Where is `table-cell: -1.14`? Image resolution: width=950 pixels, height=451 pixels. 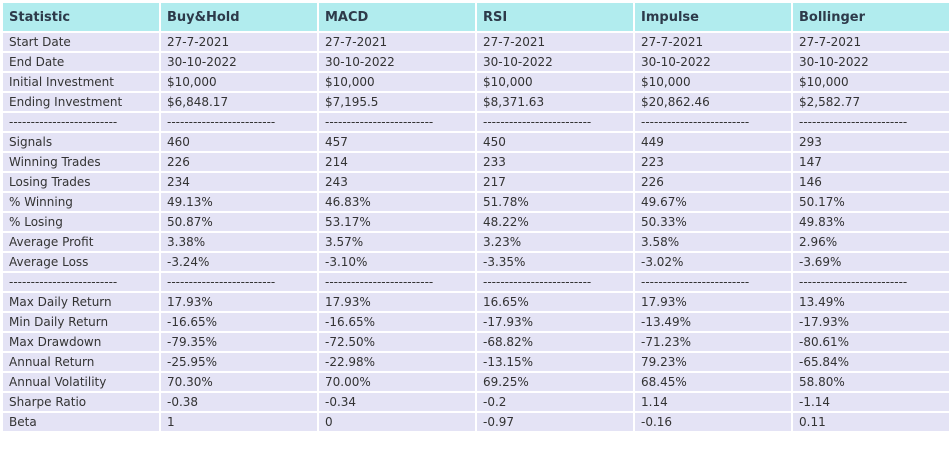 table-cell: -1.14 is located at coordinates (871, 402).